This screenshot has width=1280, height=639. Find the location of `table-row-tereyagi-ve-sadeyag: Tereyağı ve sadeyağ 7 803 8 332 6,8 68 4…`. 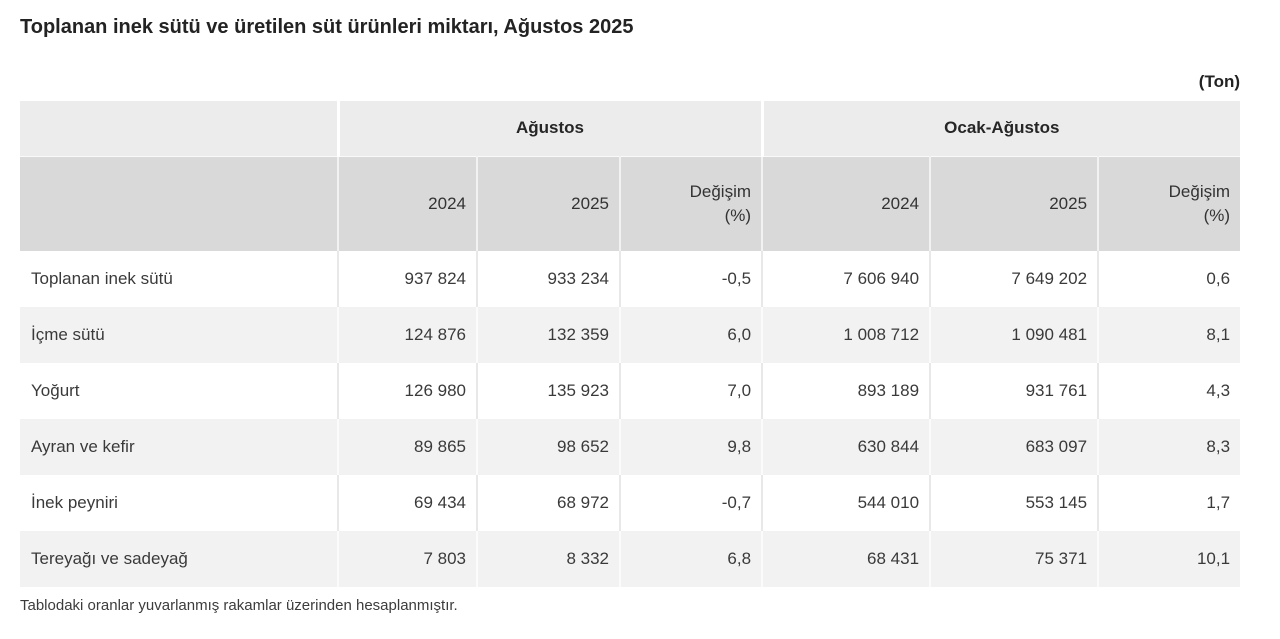

table-row-tereyagi-ve-sadeyag: Tereyağı ve sadeyağ 7 803 8 332 6,8 68 4… is located at coordinates (630, 559).